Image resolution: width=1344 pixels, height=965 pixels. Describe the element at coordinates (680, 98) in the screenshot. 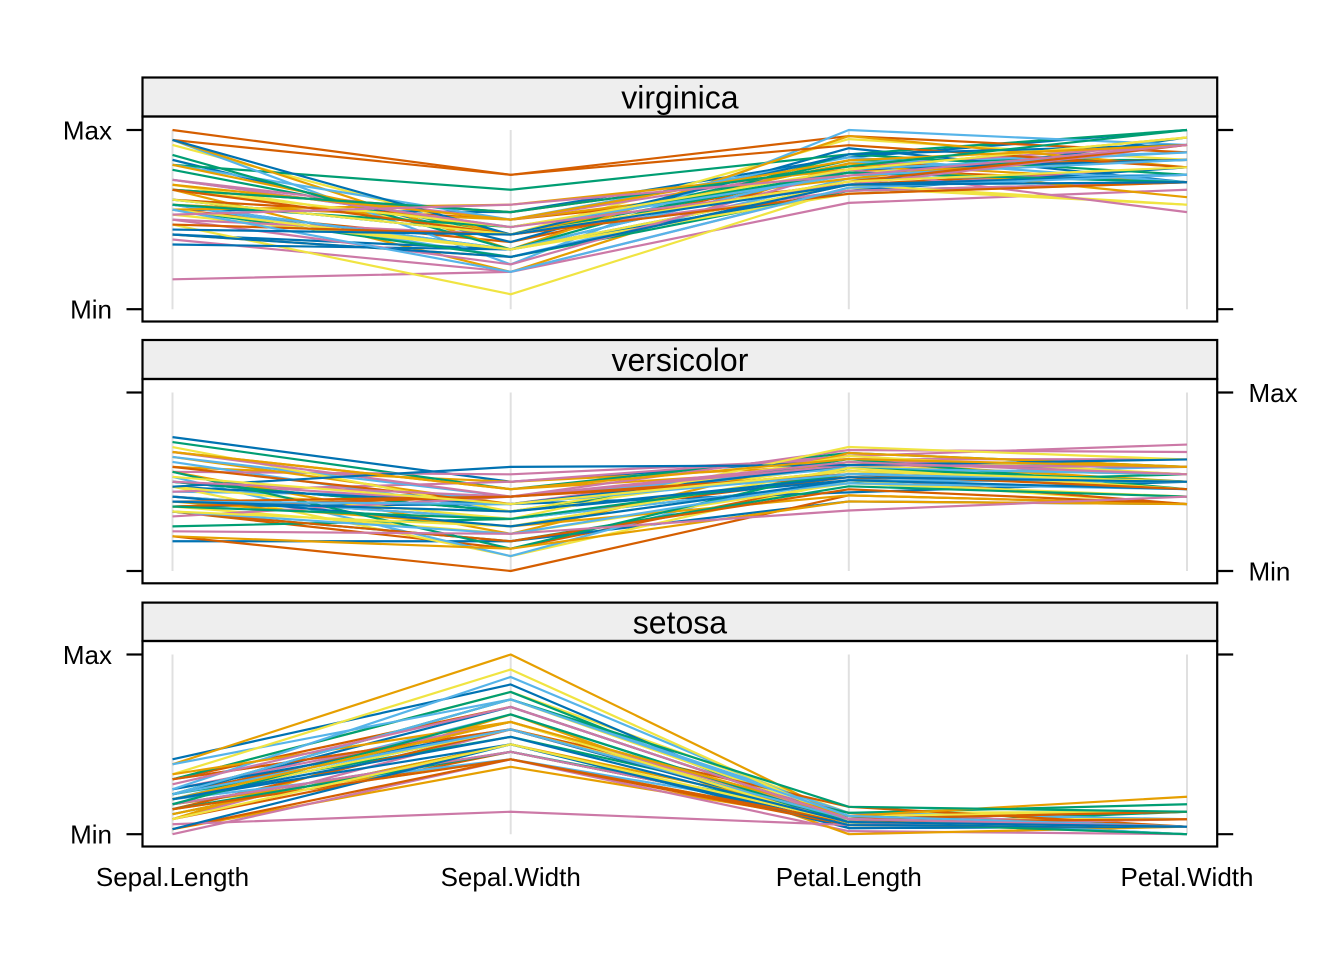

I see `svg-text: virginica` at that location.